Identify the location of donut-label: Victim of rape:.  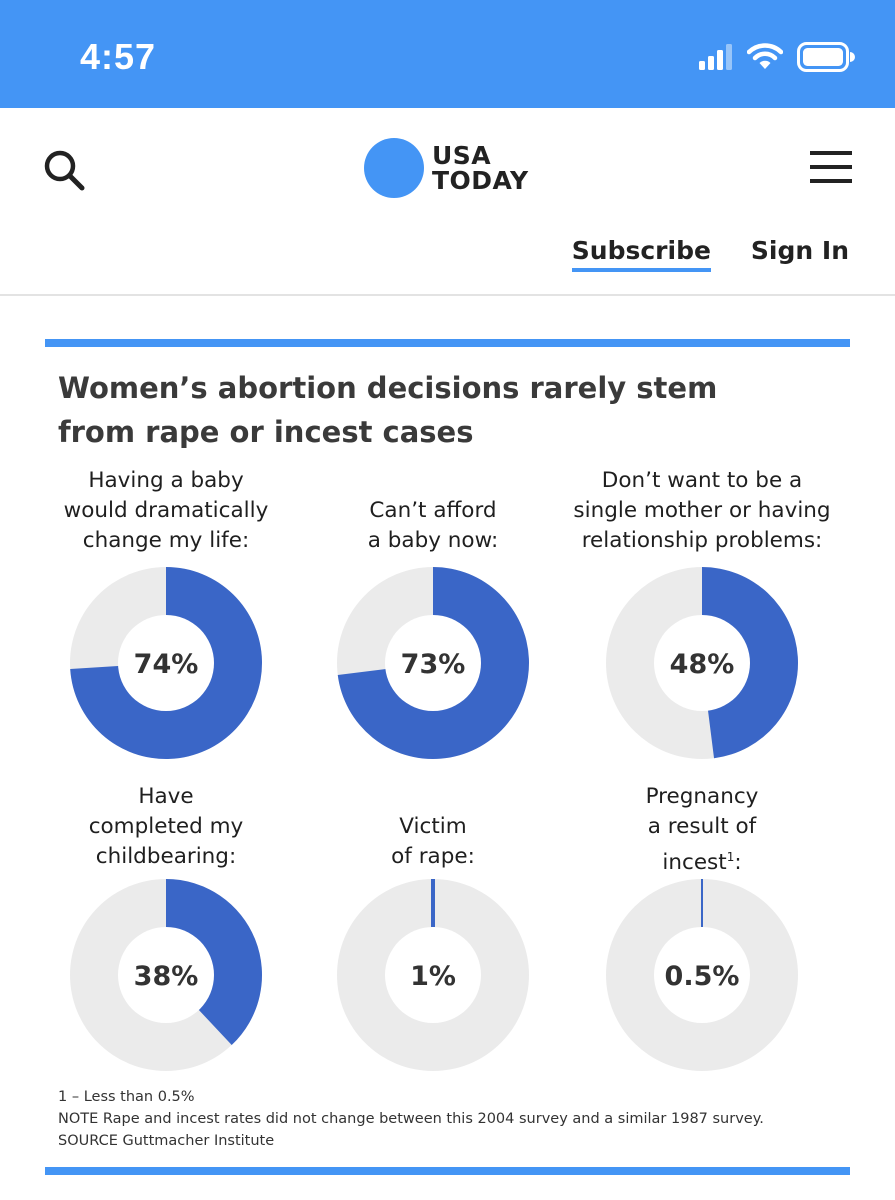
(433, 842).